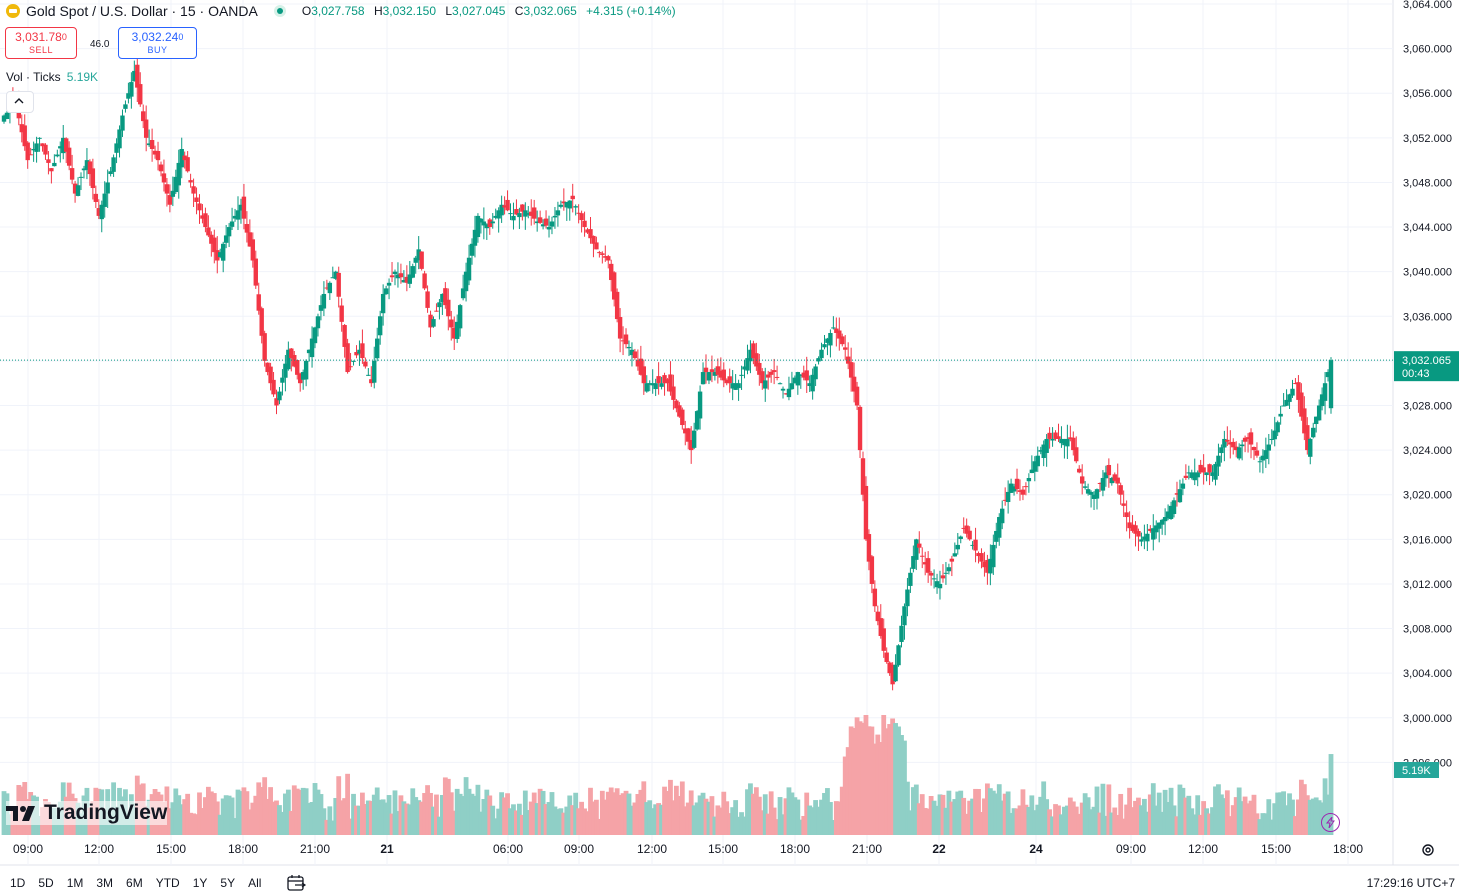 The height and width of the screenshot is (892, 1459). Describe the element at coordinates (1427, 674) in the screenshot. I see `y-tick-label: 3,004.000` at that location.